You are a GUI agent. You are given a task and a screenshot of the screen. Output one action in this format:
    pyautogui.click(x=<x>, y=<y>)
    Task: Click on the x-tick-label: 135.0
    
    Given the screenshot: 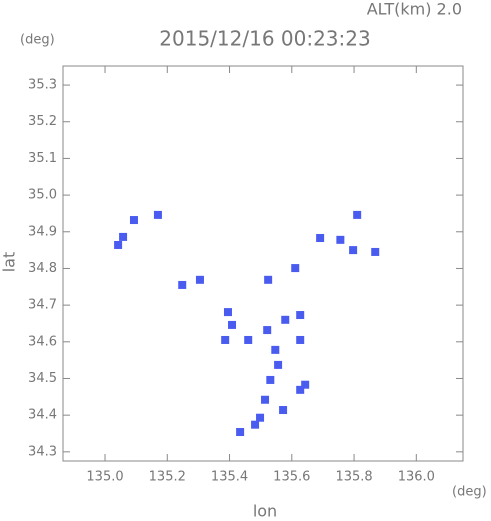 What is the action you would take?
    pyautogui.click(x=104, y=477)
    